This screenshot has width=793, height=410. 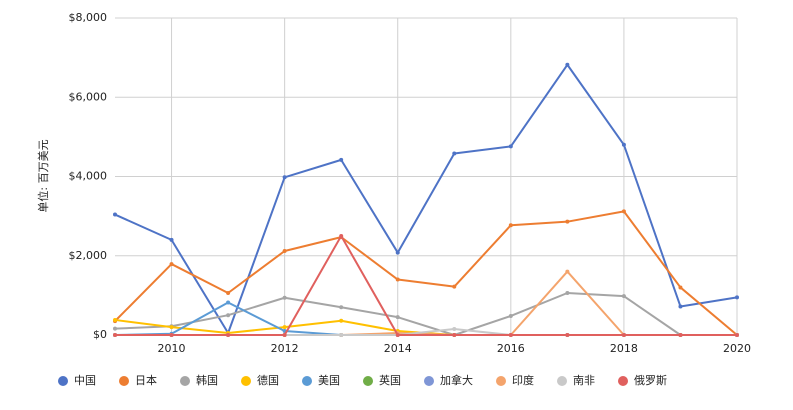 What do you see at coordinates (268, 380) in the screenshot?
I see `legend-label: 德国` at bounding box center [268, 380].